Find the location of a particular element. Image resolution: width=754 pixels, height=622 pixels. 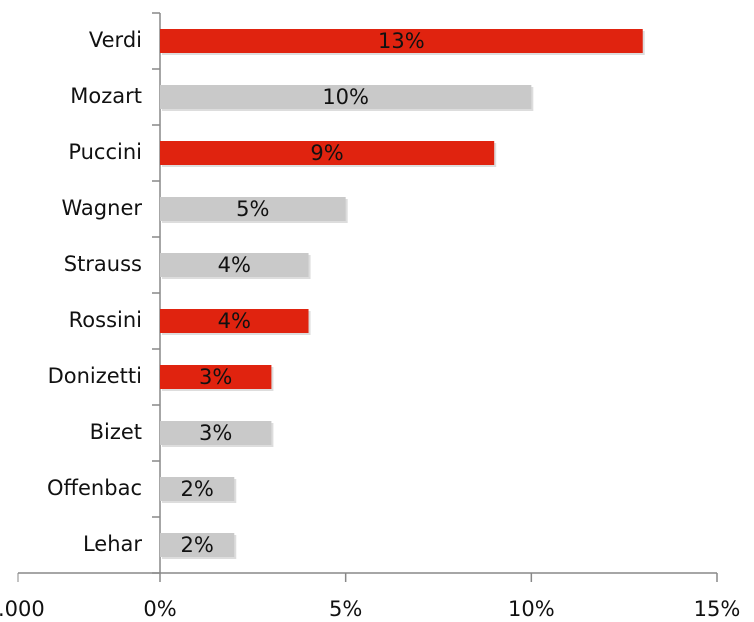

y-tick-label: Bizet is located at coordinates (116, 432).